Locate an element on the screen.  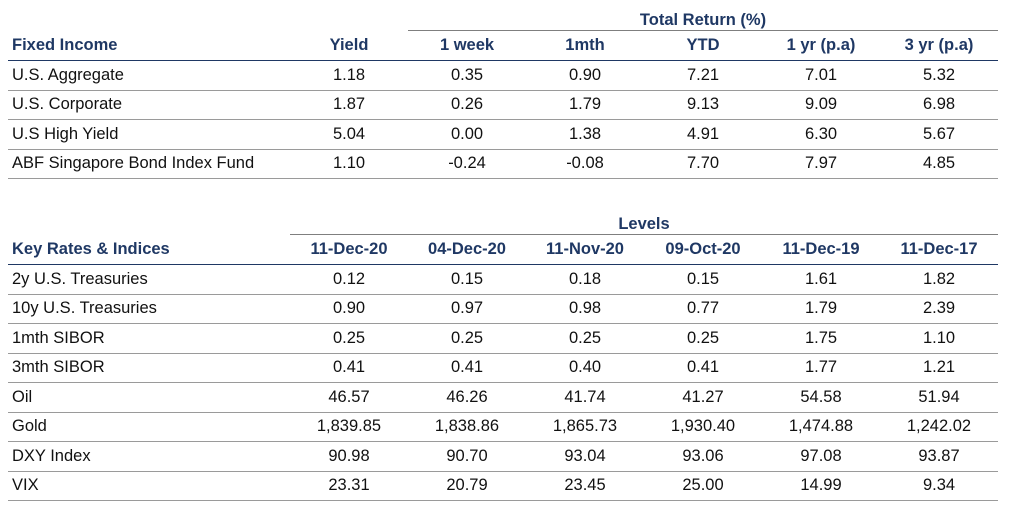
cell-value: 0.97 is located at coordinates (467, 309).